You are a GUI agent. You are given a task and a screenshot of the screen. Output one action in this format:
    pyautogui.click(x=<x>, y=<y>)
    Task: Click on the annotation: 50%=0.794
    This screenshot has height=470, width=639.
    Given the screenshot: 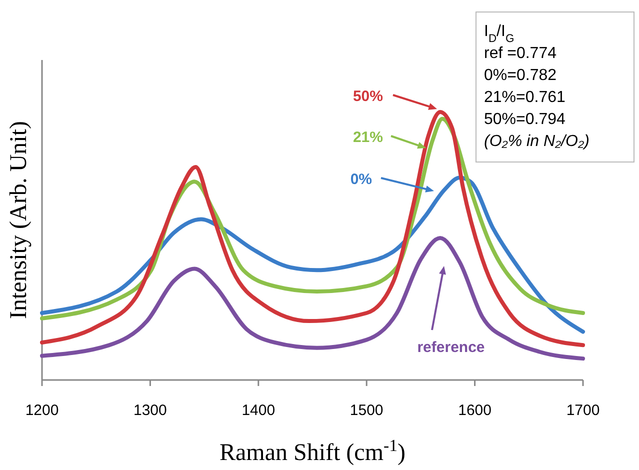 What is the action you would take?
    pyautogui.click(x=525, y=119)
    